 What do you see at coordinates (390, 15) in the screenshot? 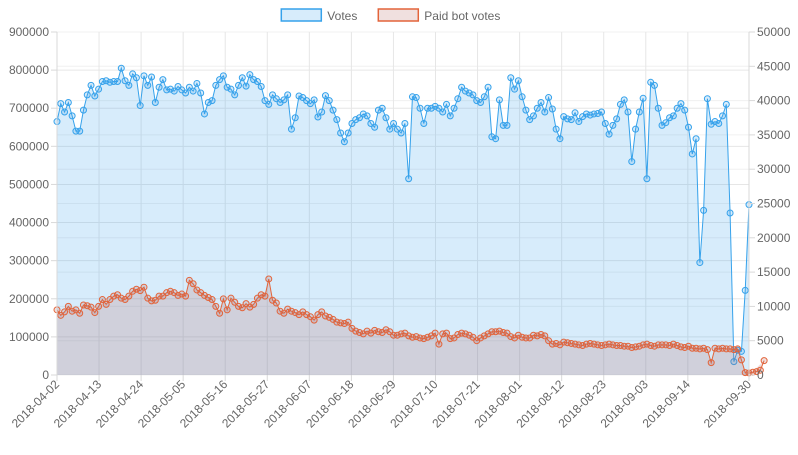
I see `legend: Votes Paid bot votes` at bounding box center [390, 15].